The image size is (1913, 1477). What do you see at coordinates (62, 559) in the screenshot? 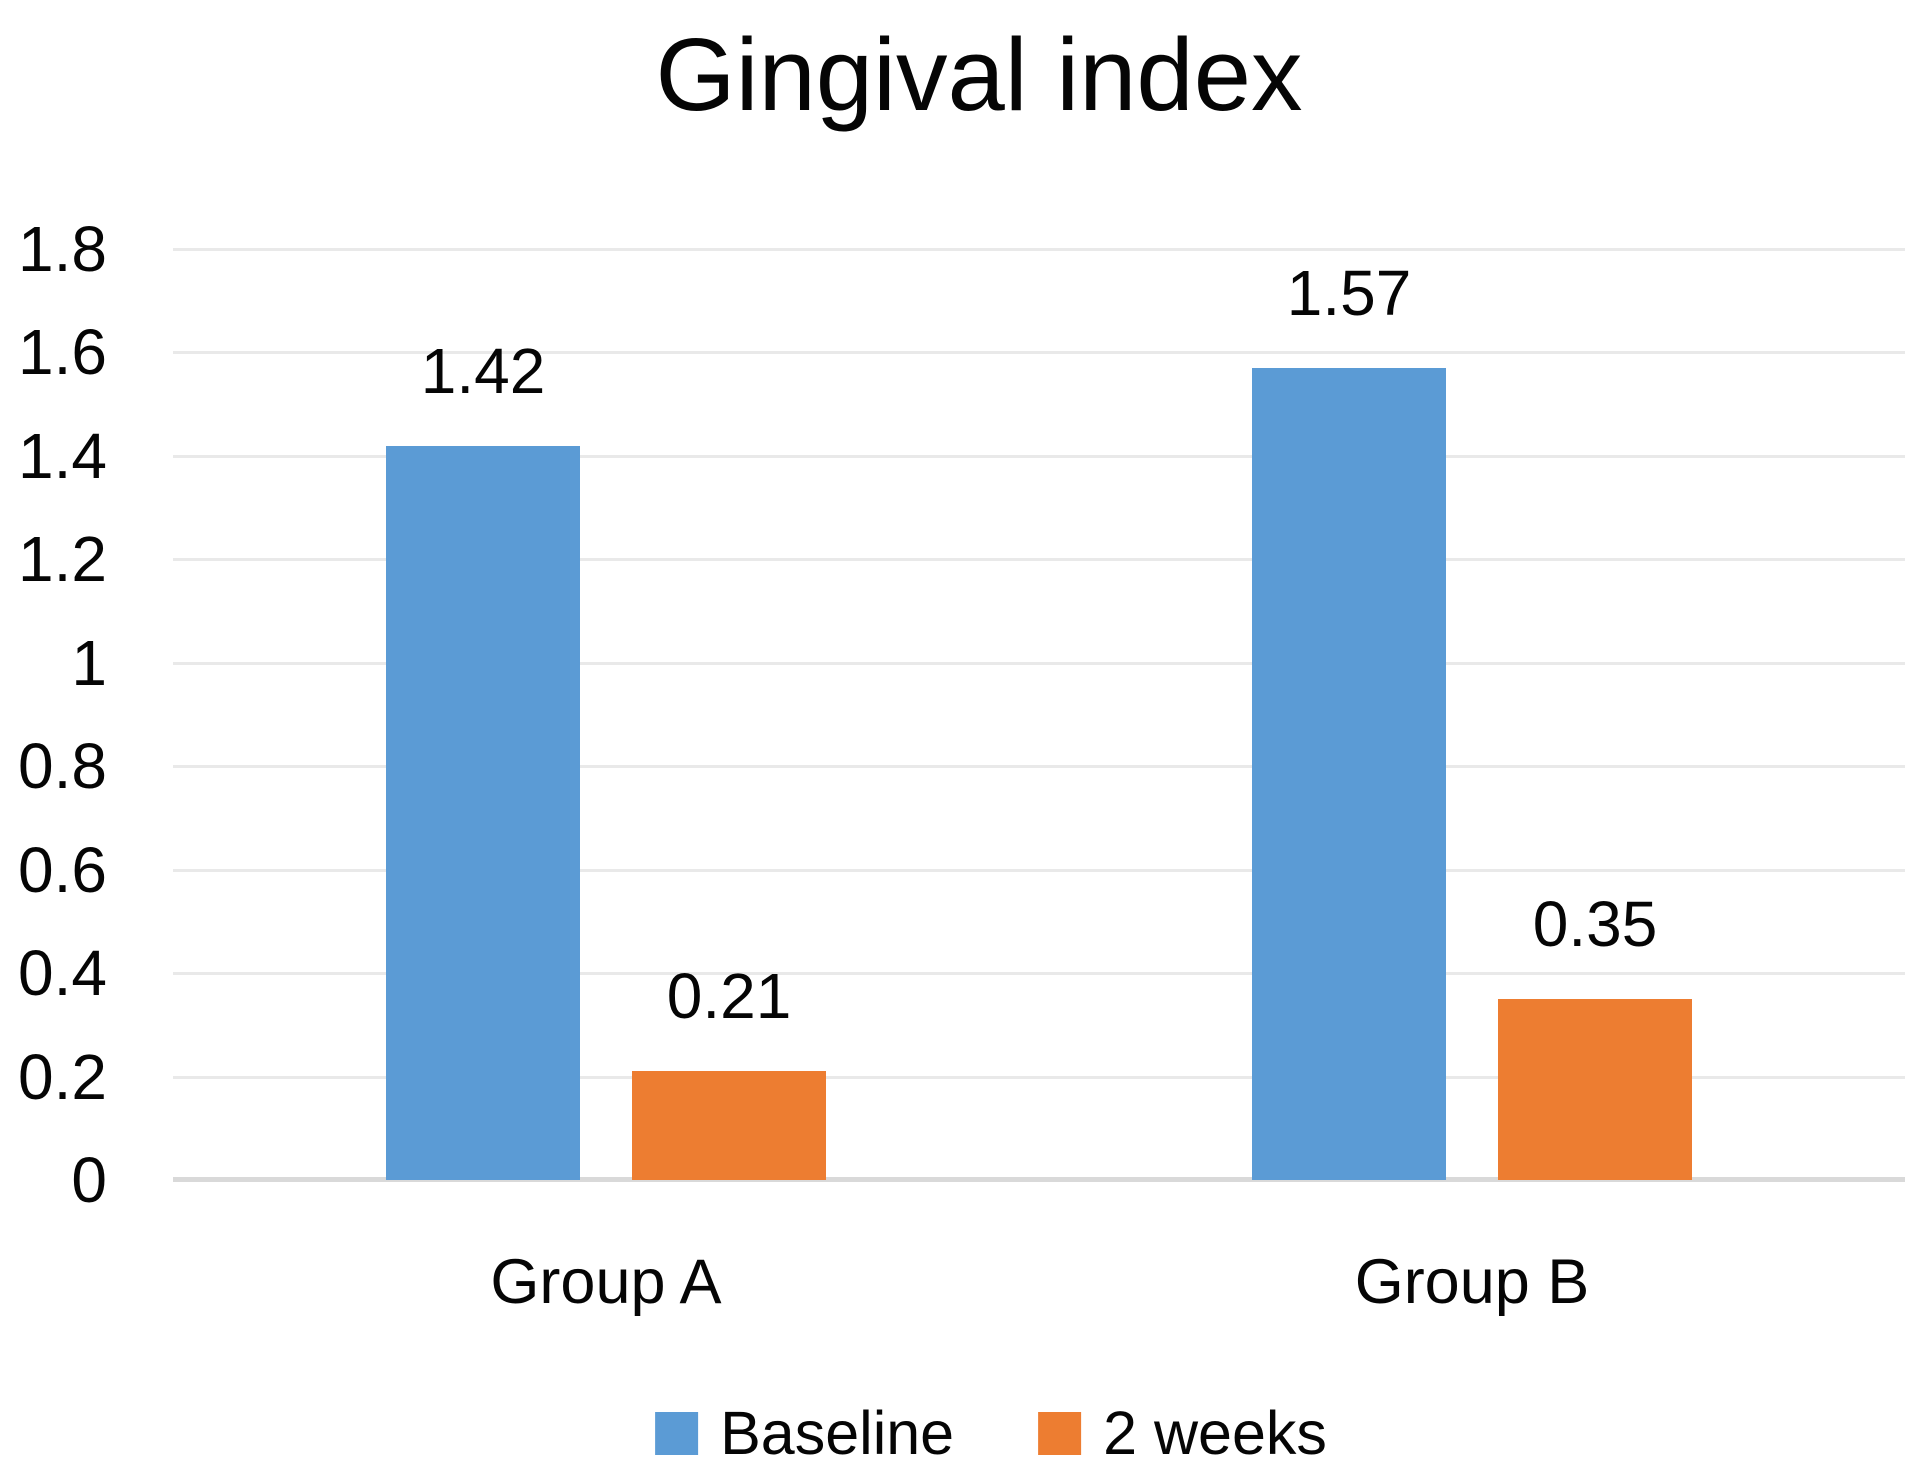
I see `y-tick-label: 1.2` at bounding box center [62, 559].